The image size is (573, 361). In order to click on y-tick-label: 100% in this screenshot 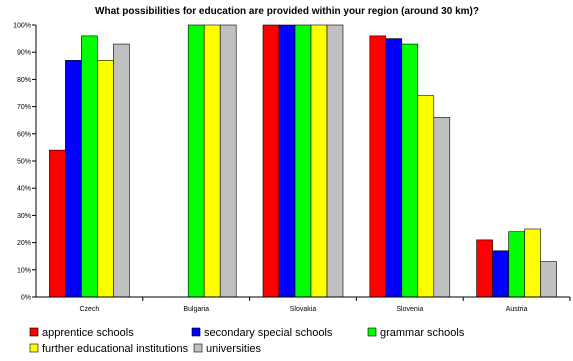, I will do `click(22, 26)`.